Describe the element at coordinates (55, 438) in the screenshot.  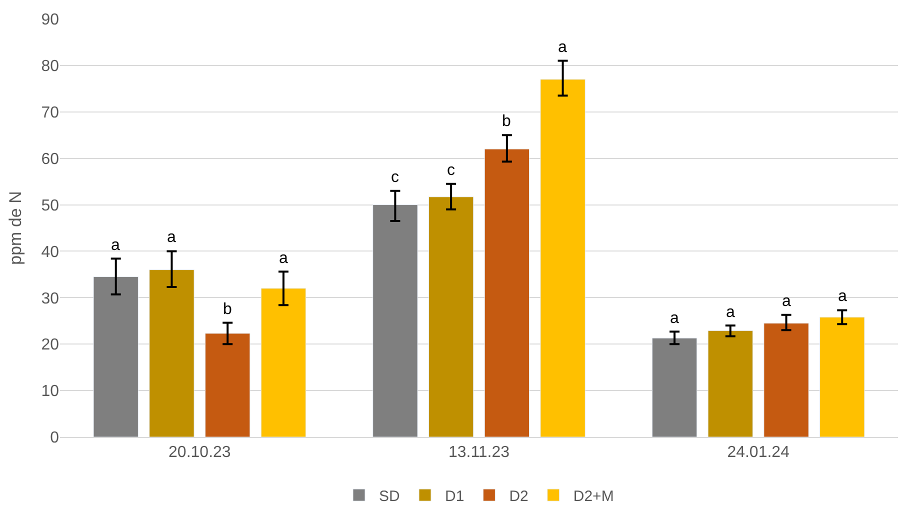
I see `y-tick-label: 0` at that location.